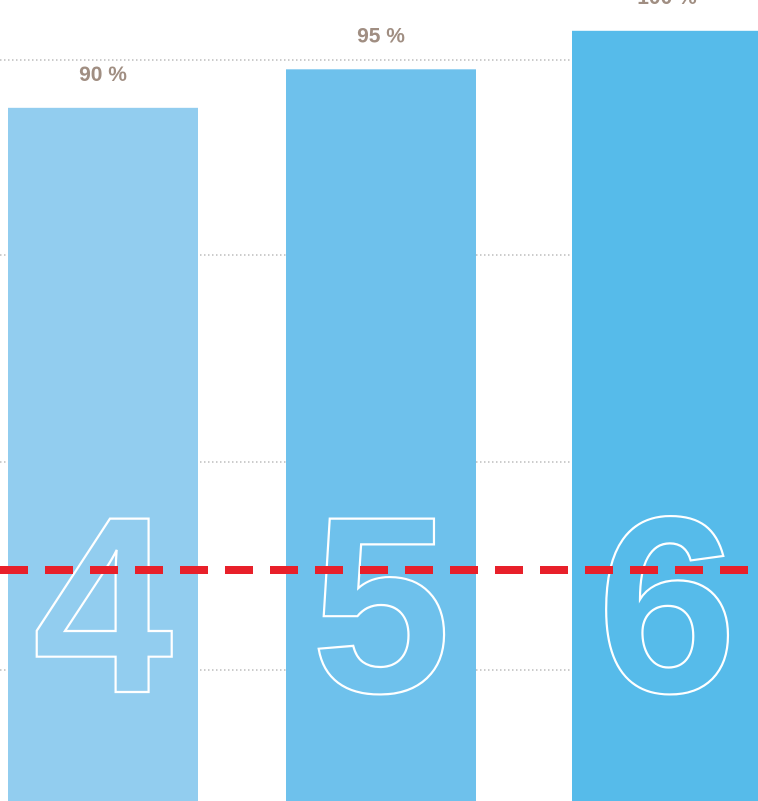 This screenshot has height=801, width=758. What do you see at coordinates (381, 35) in the screenshot?
I see `value-label-5: 95 %` at bounding box center [381, 35].